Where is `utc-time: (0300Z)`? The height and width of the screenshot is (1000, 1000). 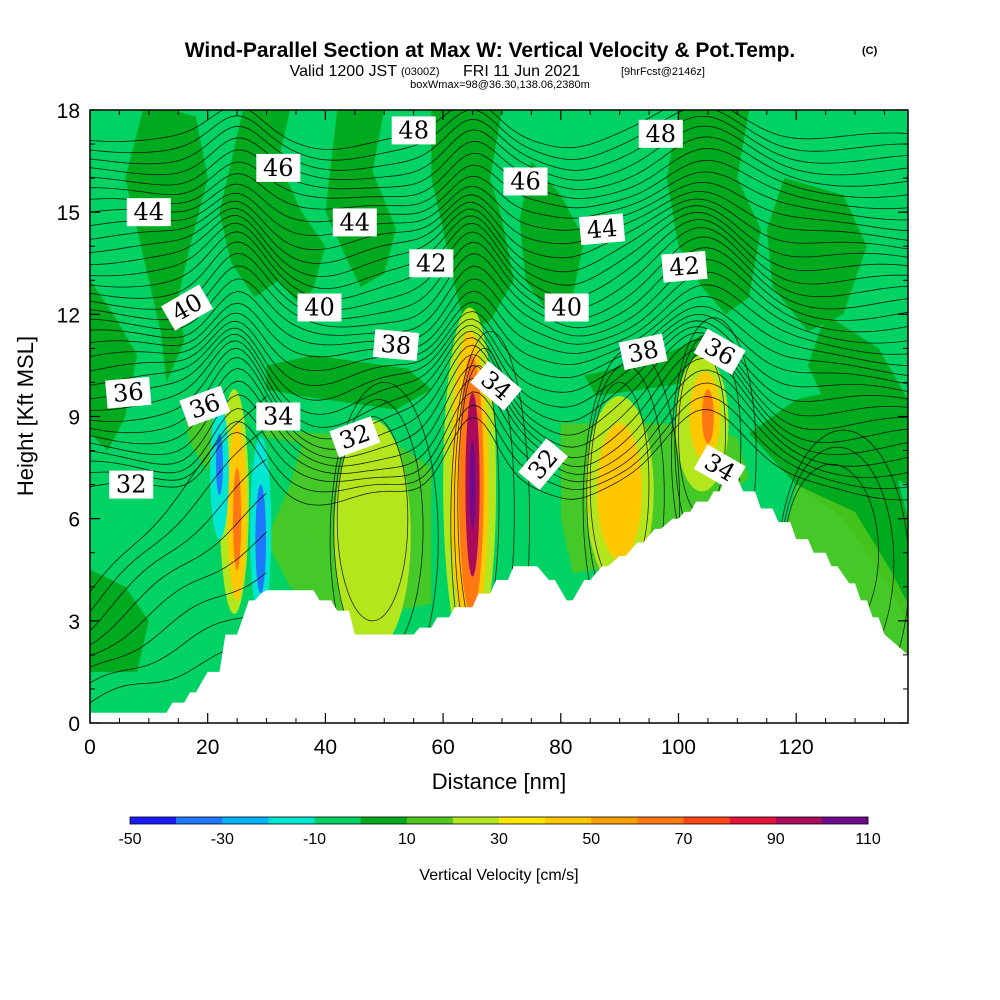 utc-time: (0300Z) is located at coordinates (420, 72).